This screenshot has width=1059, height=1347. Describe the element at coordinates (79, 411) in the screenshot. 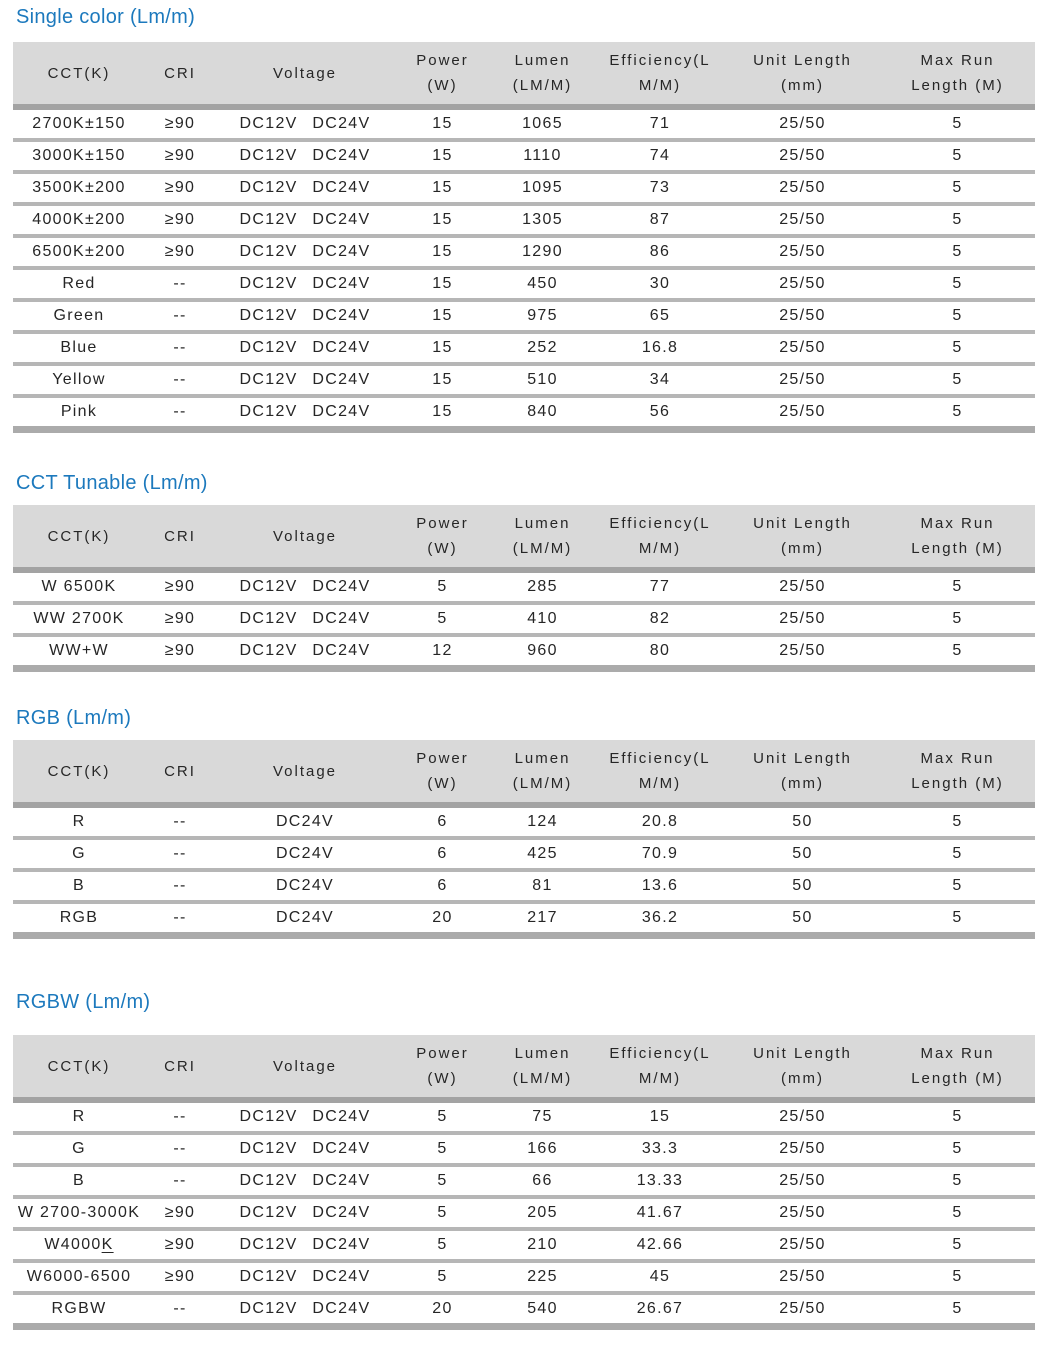

I see `cell-cct: Pink` at that location.